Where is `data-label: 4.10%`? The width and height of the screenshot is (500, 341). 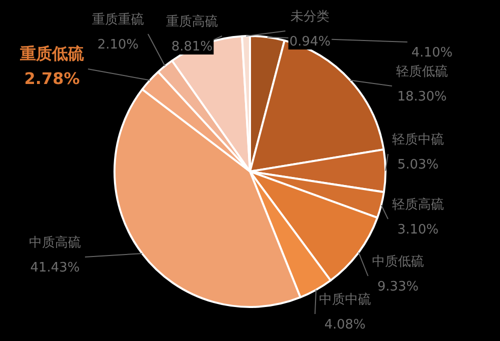
data-label: 4.10% is located at coordinates (432, 52).